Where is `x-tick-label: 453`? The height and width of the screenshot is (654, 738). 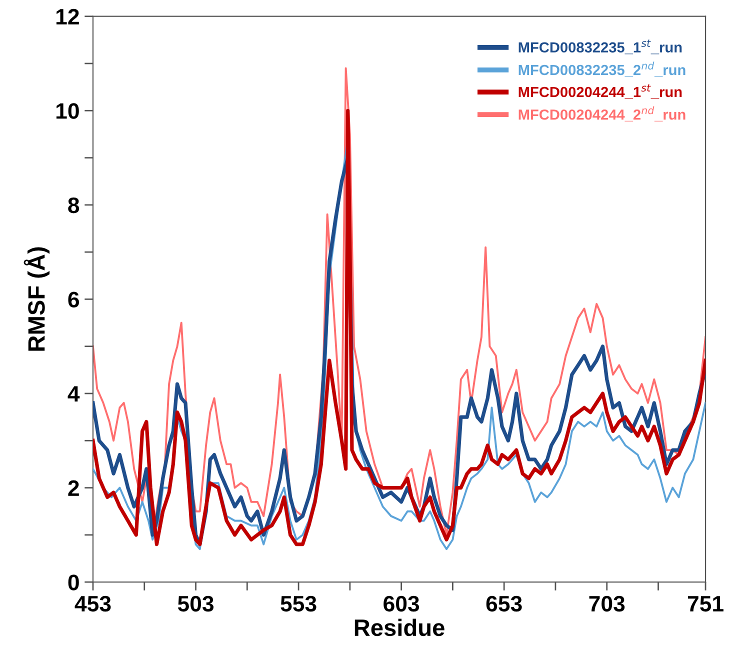
x-tick-label: 453 is located at coordinates (92, 604).